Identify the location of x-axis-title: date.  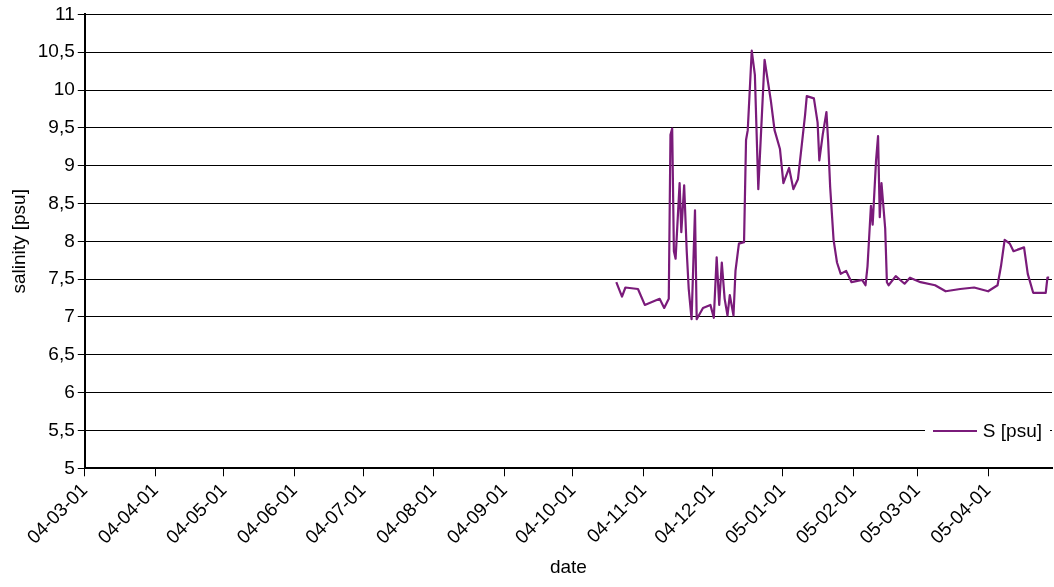
(568, 566).